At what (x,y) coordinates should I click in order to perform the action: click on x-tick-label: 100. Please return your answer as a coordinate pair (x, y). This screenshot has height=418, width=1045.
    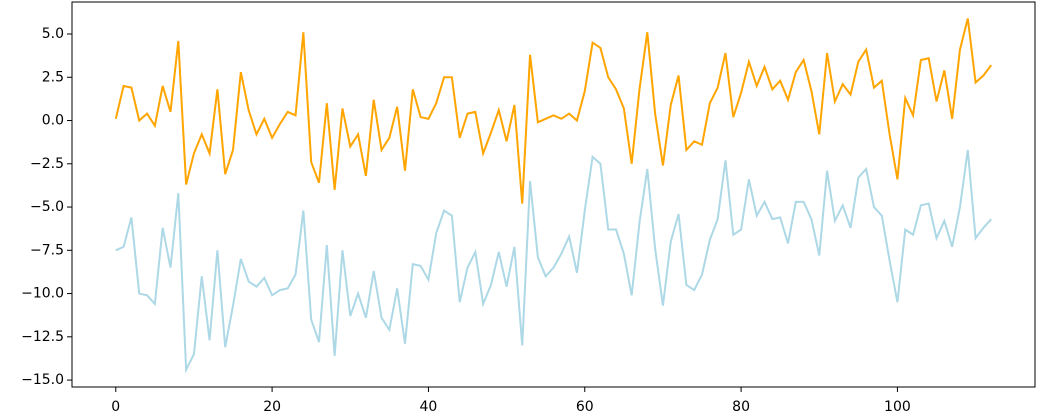
    Looking at the image, I should click on (897, 407).